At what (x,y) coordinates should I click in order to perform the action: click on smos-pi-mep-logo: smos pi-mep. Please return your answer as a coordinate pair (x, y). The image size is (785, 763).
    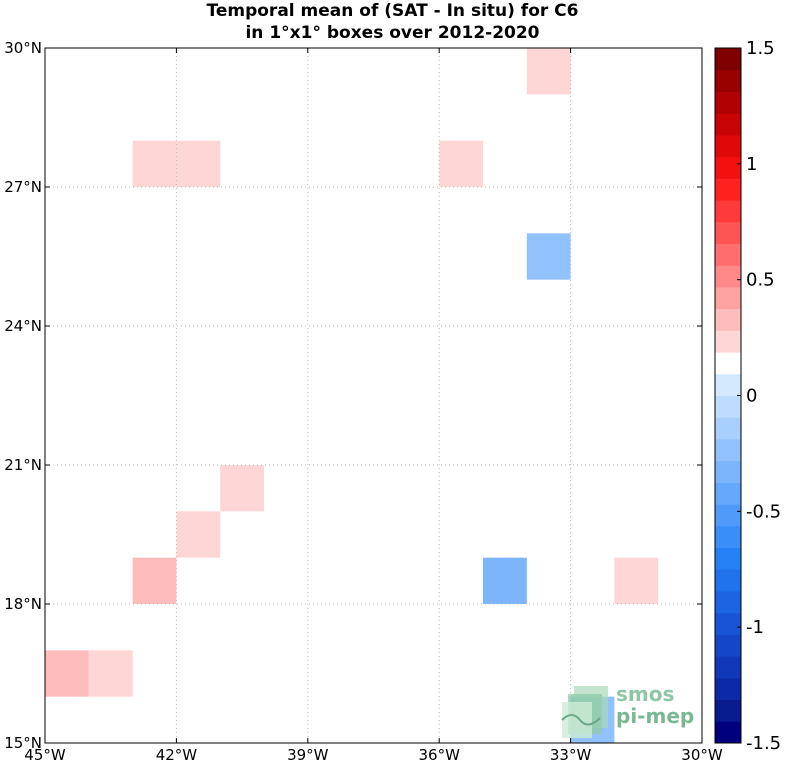
    Looking at the image, I should click on (630, 710).